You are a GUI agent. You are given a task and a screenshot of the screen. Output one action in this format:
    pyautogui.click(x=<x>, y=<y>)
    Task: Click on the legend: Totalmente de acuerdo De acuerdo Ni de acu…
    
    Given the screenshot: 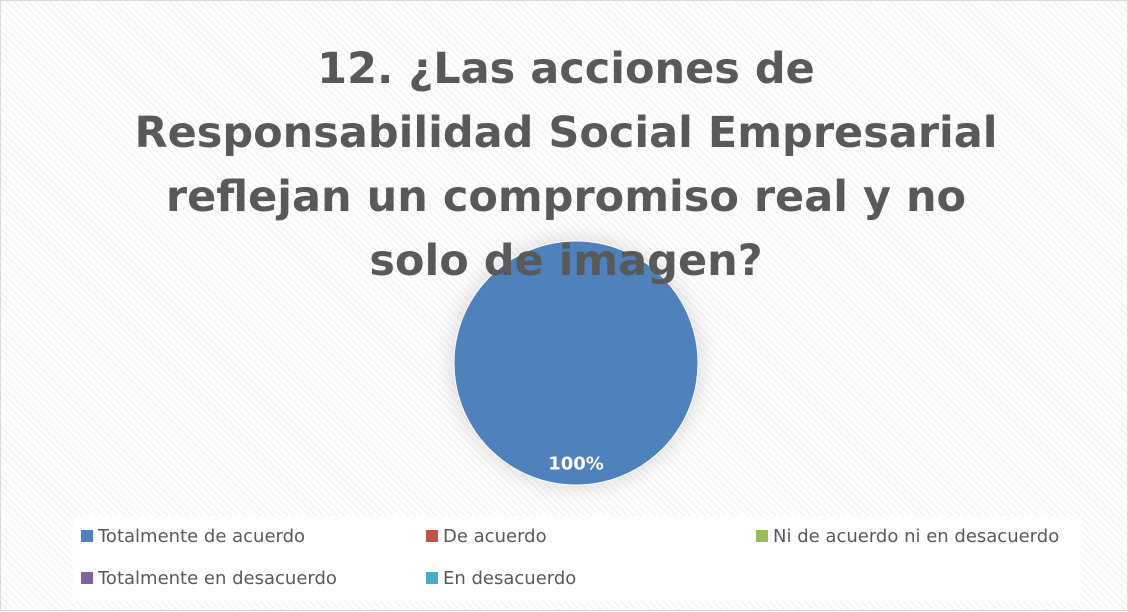 What is the action you would take?
    pyautogui.click(x=577, y=558)
    